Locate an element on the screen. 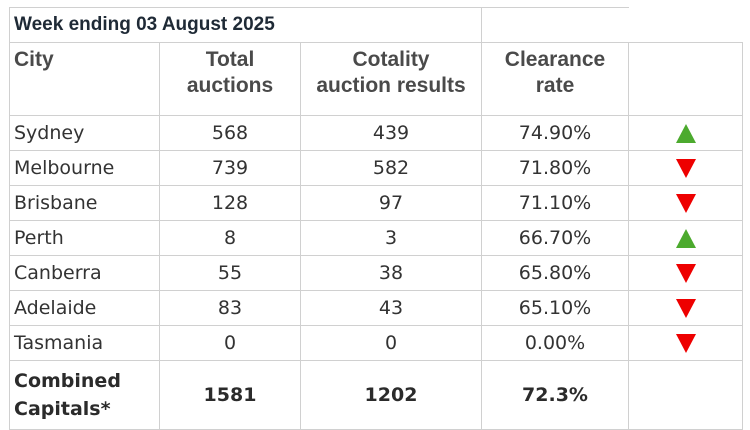 This screenshot has width=750, height=430. header-clearance-rate: Clearance rate is located at coordinates (555, 79).